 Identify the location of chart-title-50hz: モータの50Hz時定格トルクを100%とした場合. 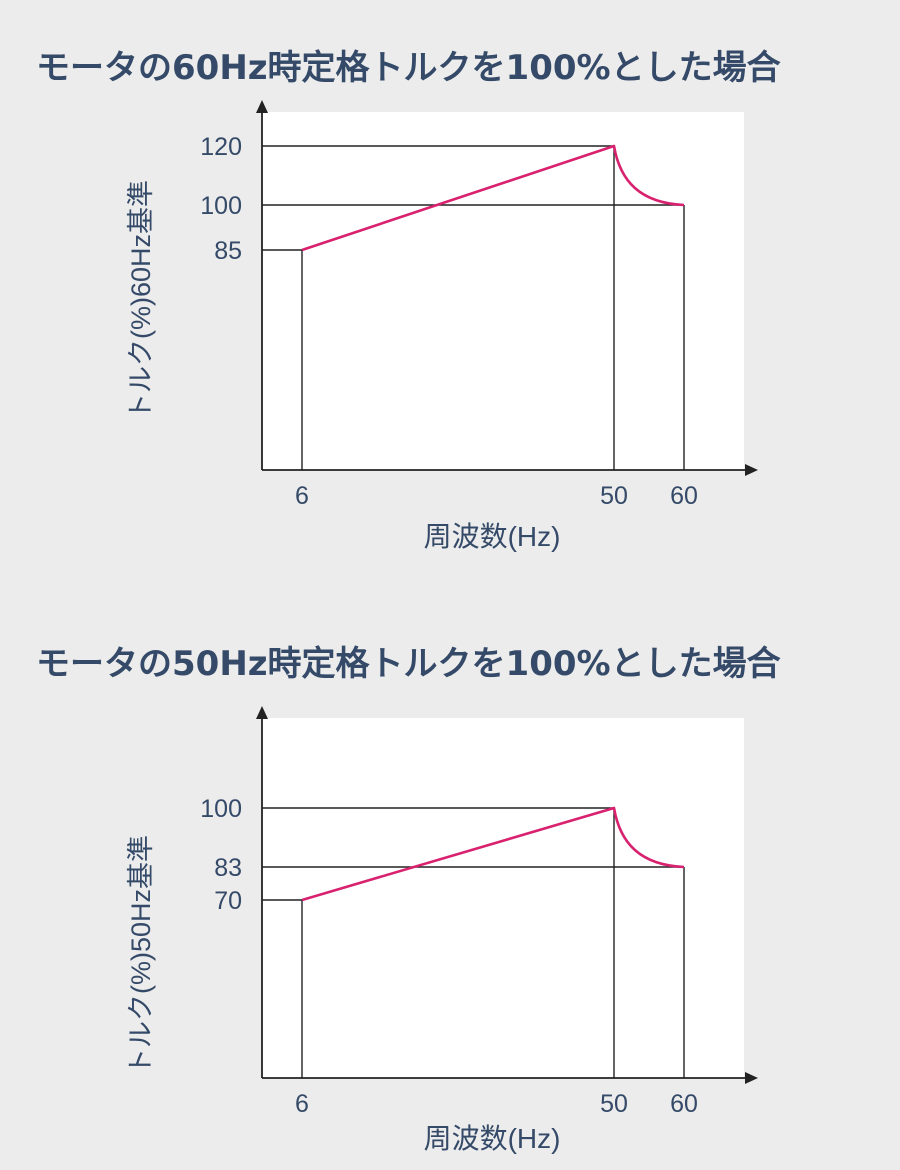
(408, 664).